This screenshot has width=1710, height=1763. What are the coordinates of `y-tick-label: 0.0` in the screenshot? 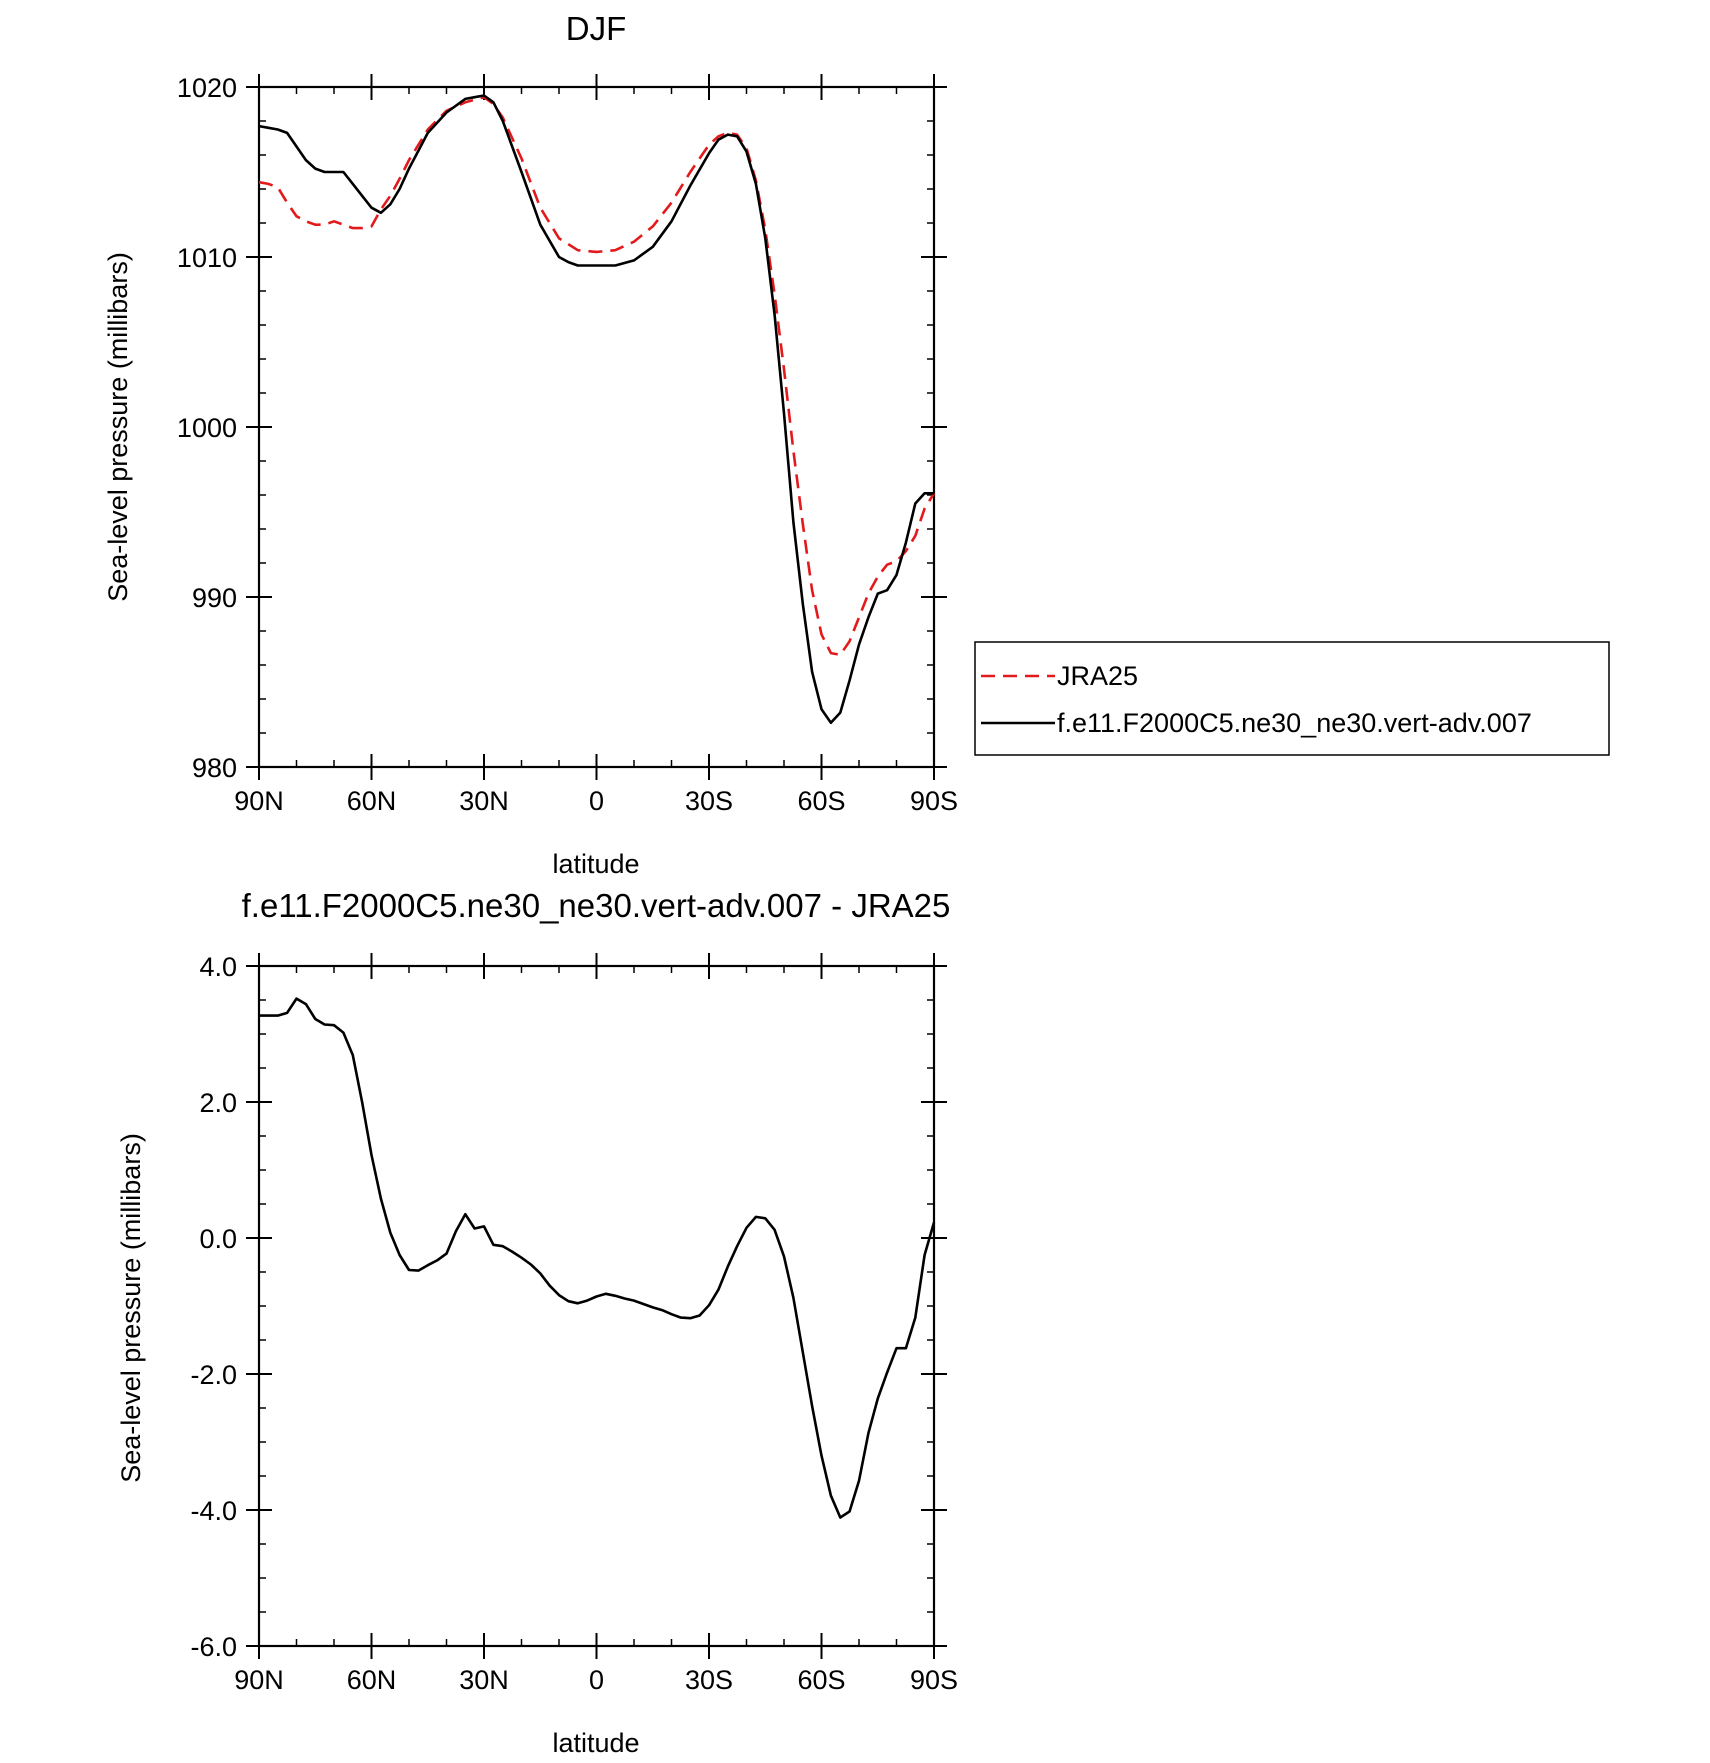 It's located at (218, 1239).